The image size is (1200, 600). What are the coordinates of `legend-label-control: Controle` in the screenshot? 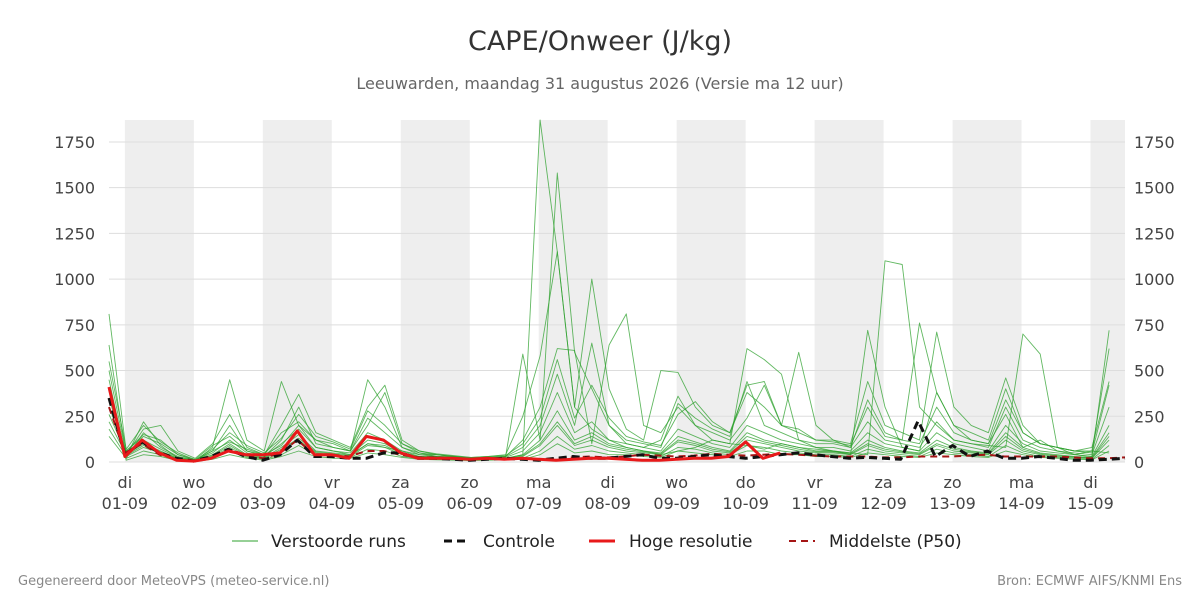 It's located at (519, 542).